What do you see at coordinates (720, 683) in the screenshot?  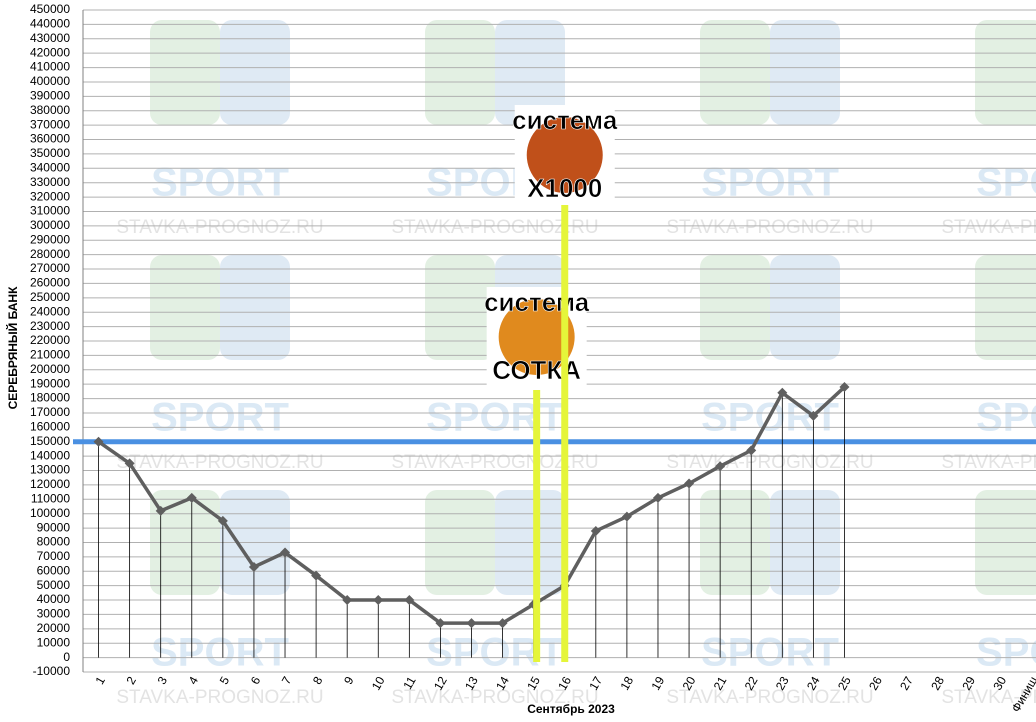 I see `x-tick-label: 21` at bounding box center [720, 683].